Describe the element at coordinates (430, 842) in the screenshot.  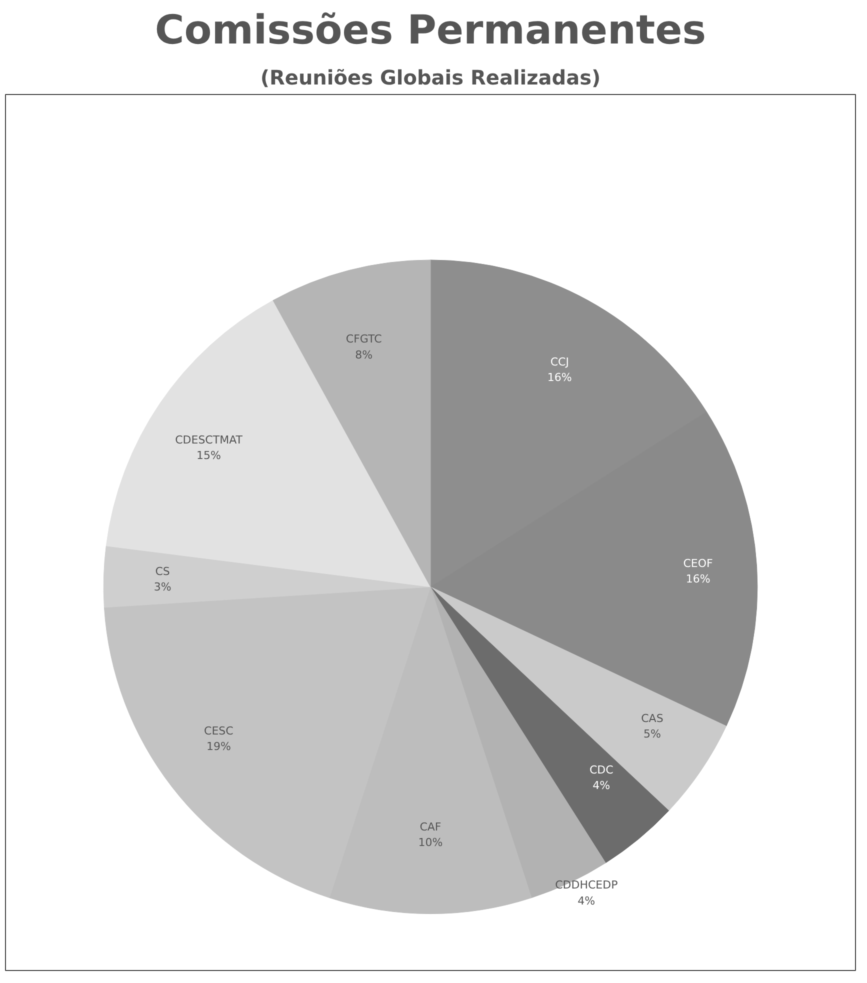
I see `data-label: 10%` at that location.